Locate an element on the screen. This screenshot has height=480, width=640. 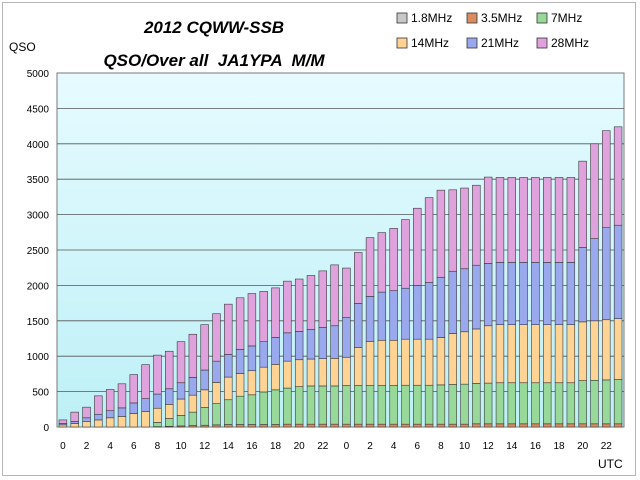
y-tick-label: 2500 is located at coordinates (38, 251).